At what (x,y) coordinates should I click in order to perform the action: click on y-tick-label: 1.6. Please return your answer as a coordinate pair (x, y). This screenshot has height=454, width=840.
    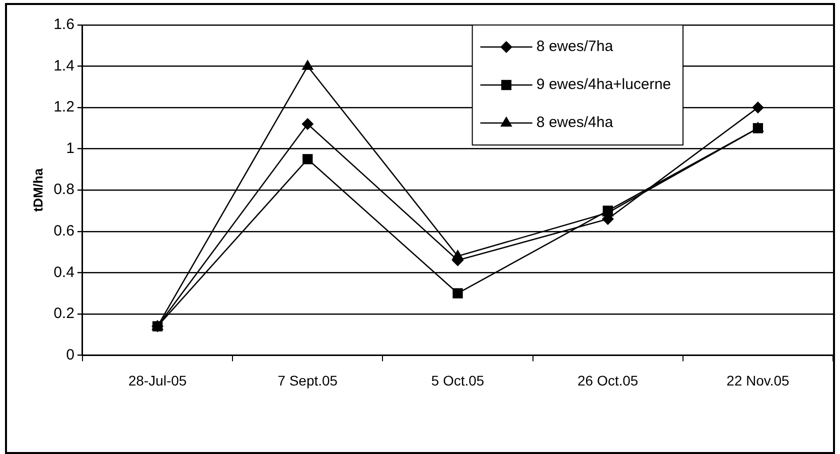
    Looking at the image, I should click on (64, 25).